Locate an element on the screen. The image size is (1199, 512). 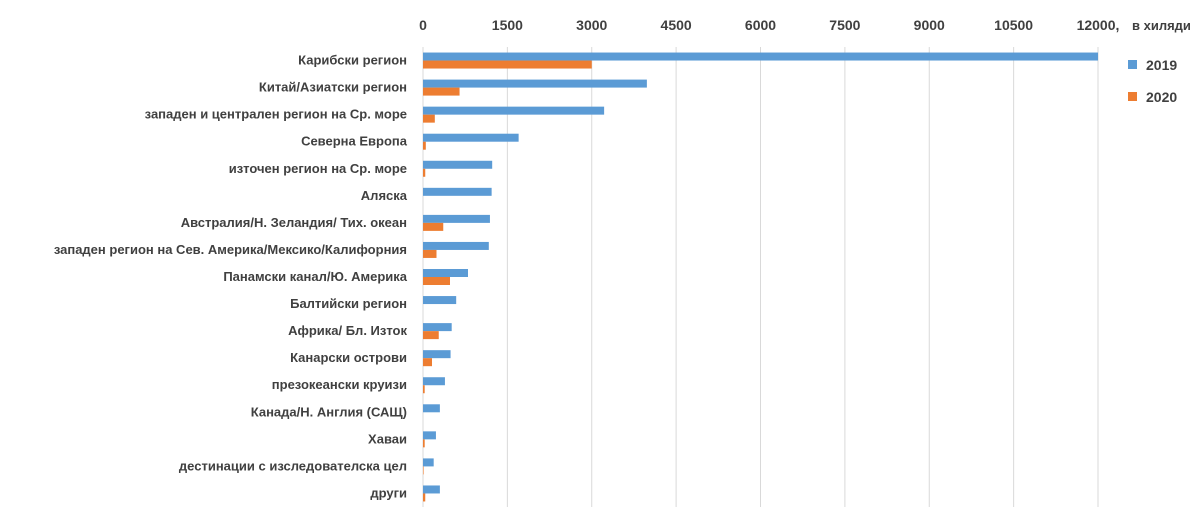
category-label-3: Северна Европа is located at coordinates (354, 141).